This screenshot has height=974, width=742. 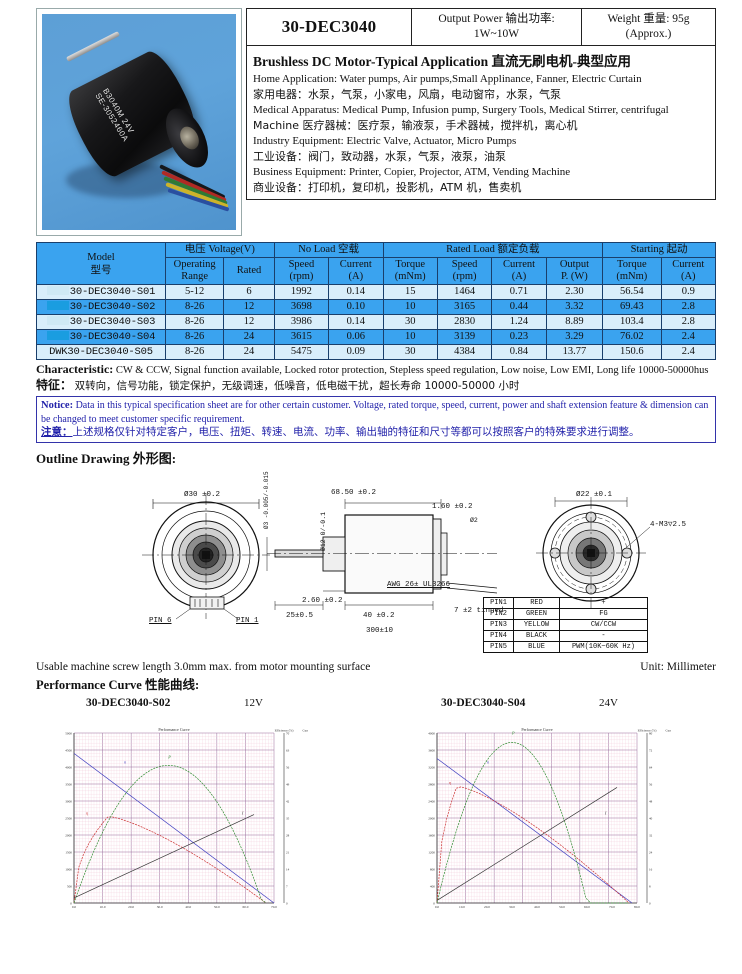 What do you see at coordinates (603, 602) in the screenshot?
I see `pin-function: +` at bounding box center [603, 602].